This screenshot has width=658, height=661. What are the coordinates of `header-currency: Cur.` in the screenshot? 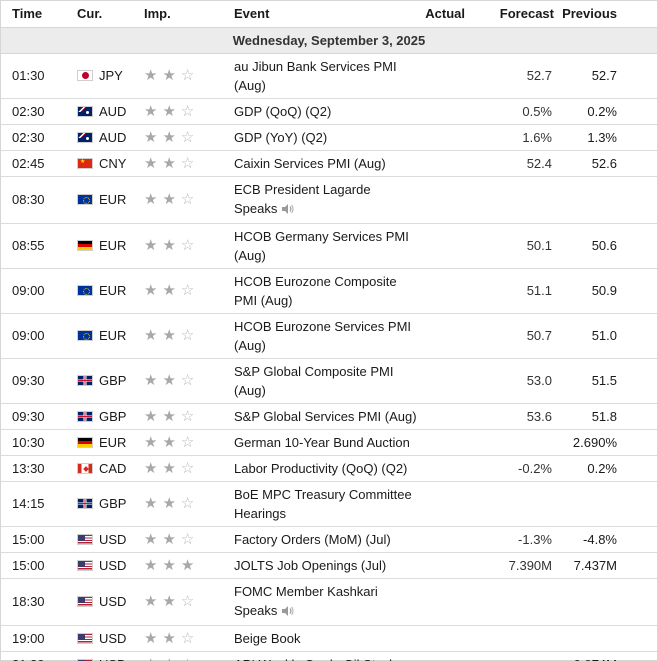 It's located at (110, 14).